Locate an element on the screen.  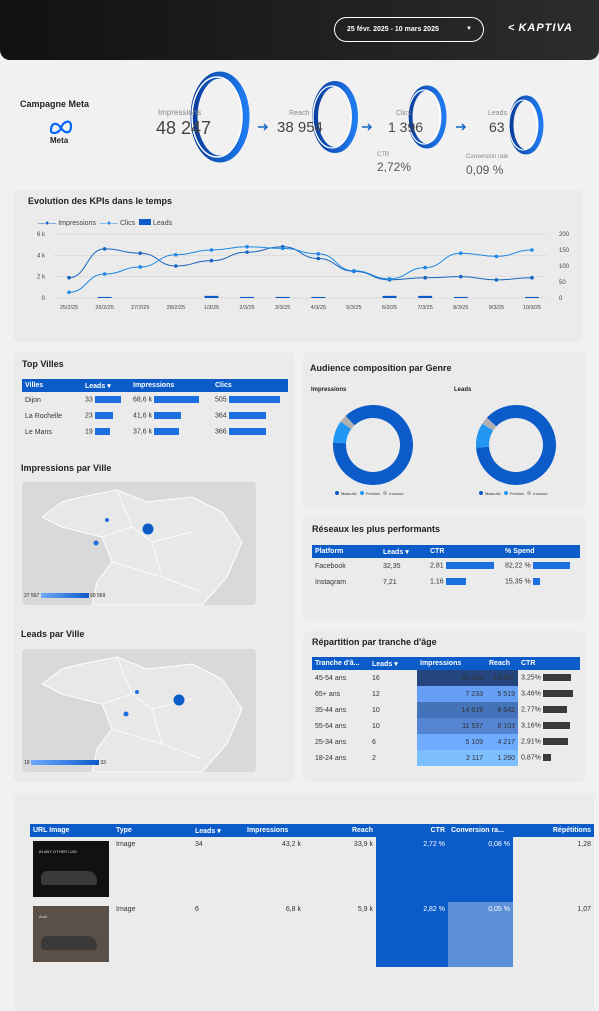
image-cell: Audi is located at coordinates (71, 934).